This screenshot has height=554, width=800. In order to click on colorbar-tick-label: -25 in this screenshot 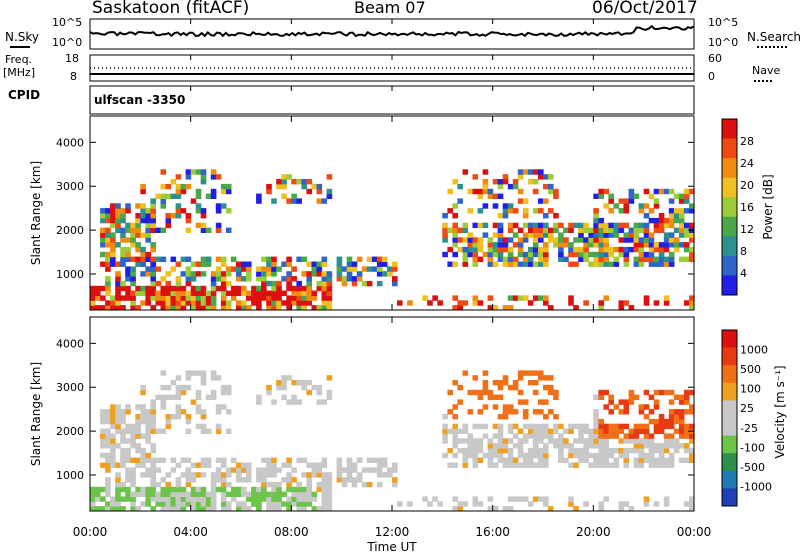, I will do `click(749, 428)`.